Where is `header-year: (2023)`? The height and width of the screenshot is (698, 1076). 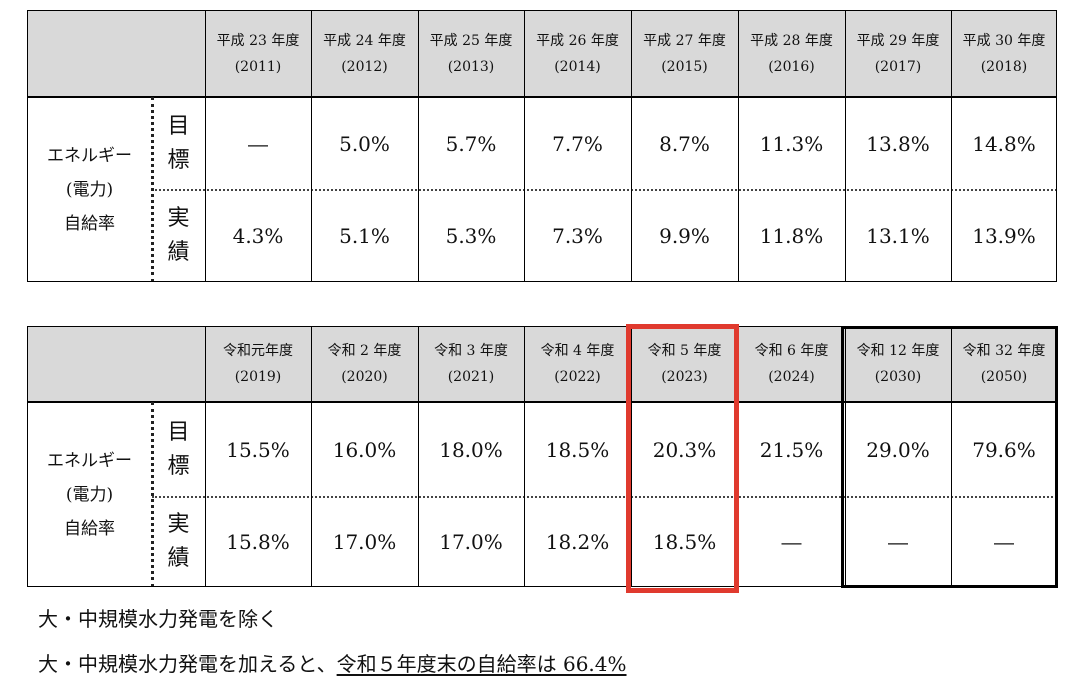
header-year: (2023) is located at coordinates (684, 377).